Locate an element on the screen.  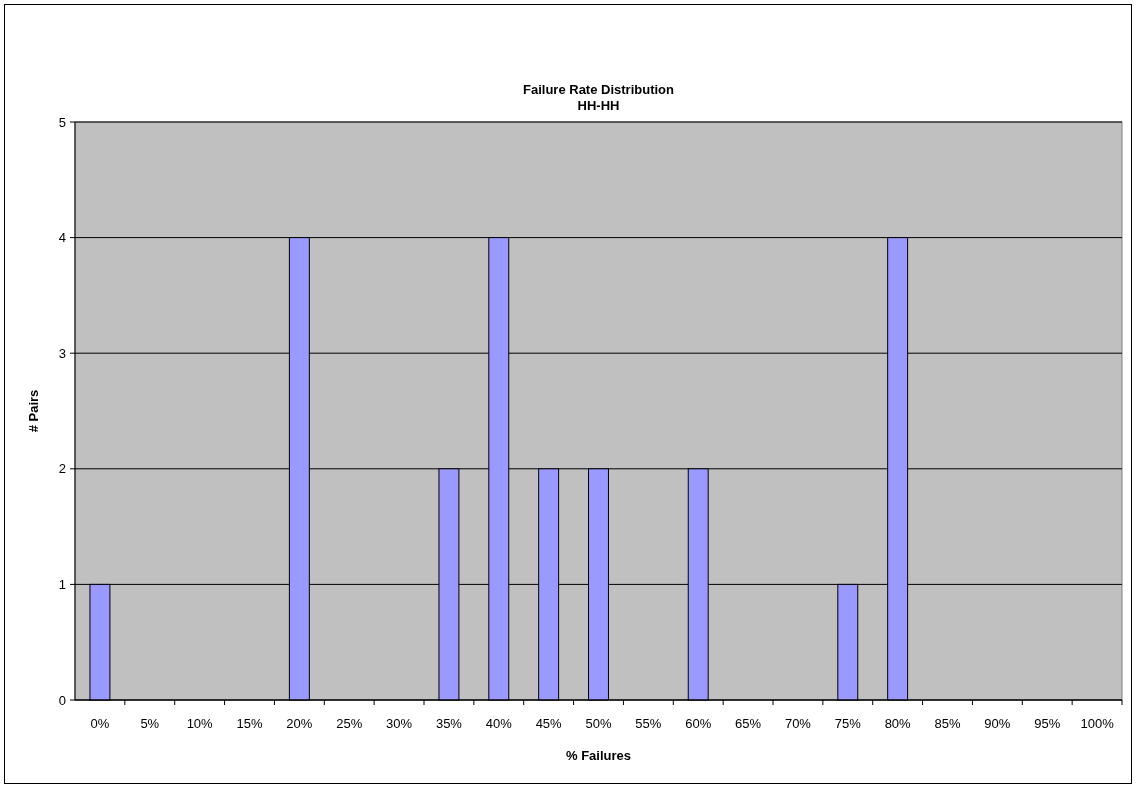
x-tick-label: 35% is located at coordinates (449, 723).